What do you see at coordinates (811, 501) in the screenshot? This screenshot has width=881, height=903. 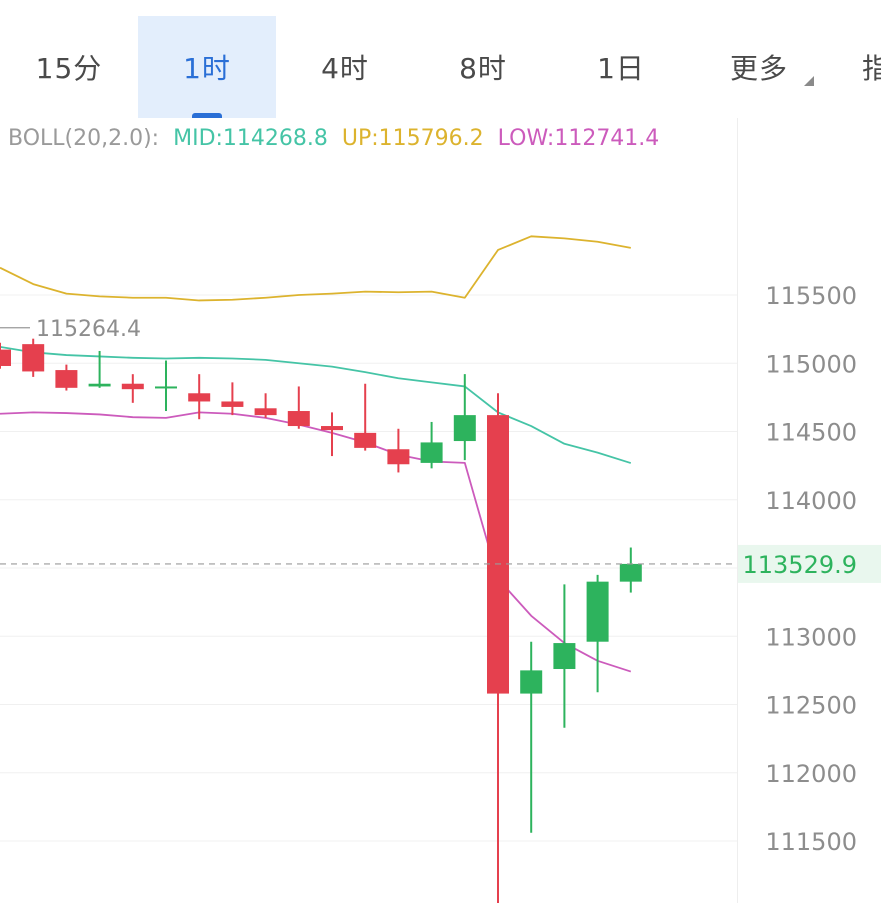 I see `y-axis-label: 114000` at bounding box center [811, 501].